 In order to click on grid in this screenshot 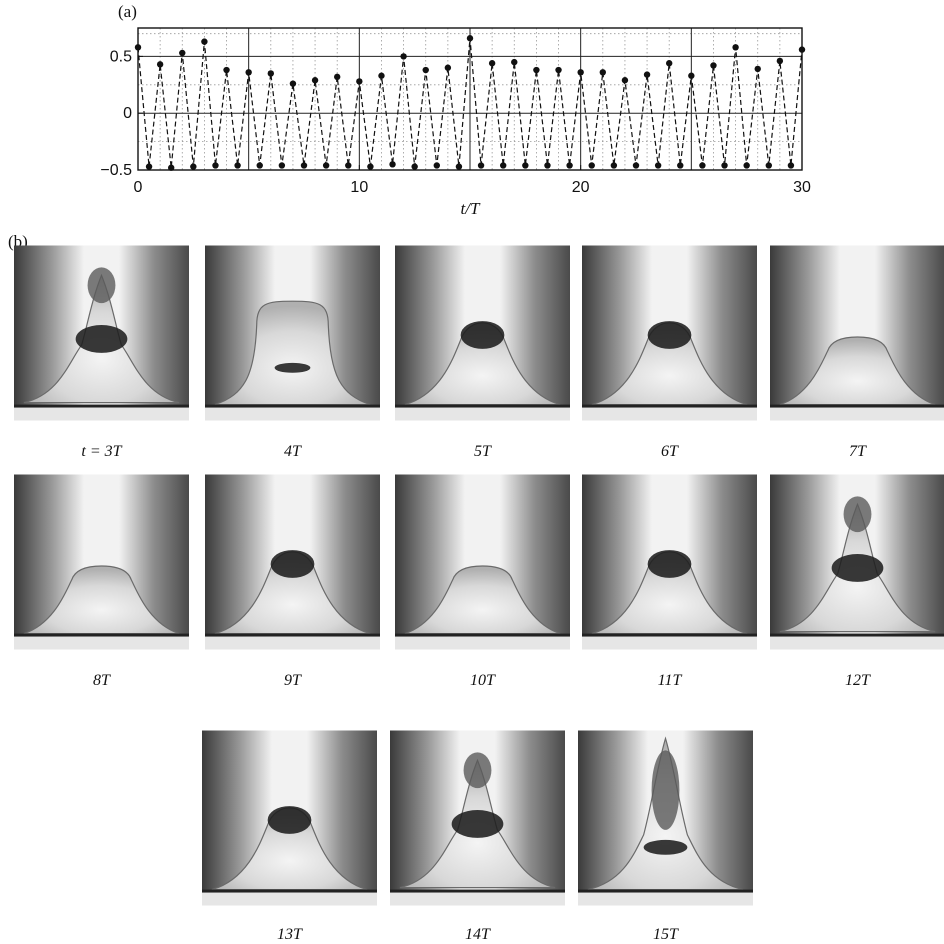, I will do `click(470, 99)`.